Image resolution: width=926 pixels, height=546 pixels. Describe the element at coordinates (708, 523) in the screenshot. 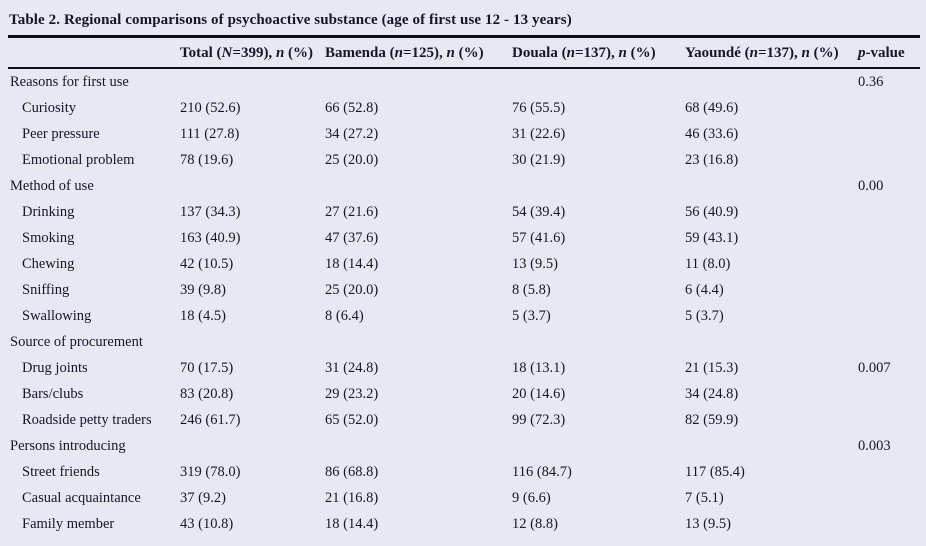

I see `cell-yaounde: 13 (9.5)` at that location.